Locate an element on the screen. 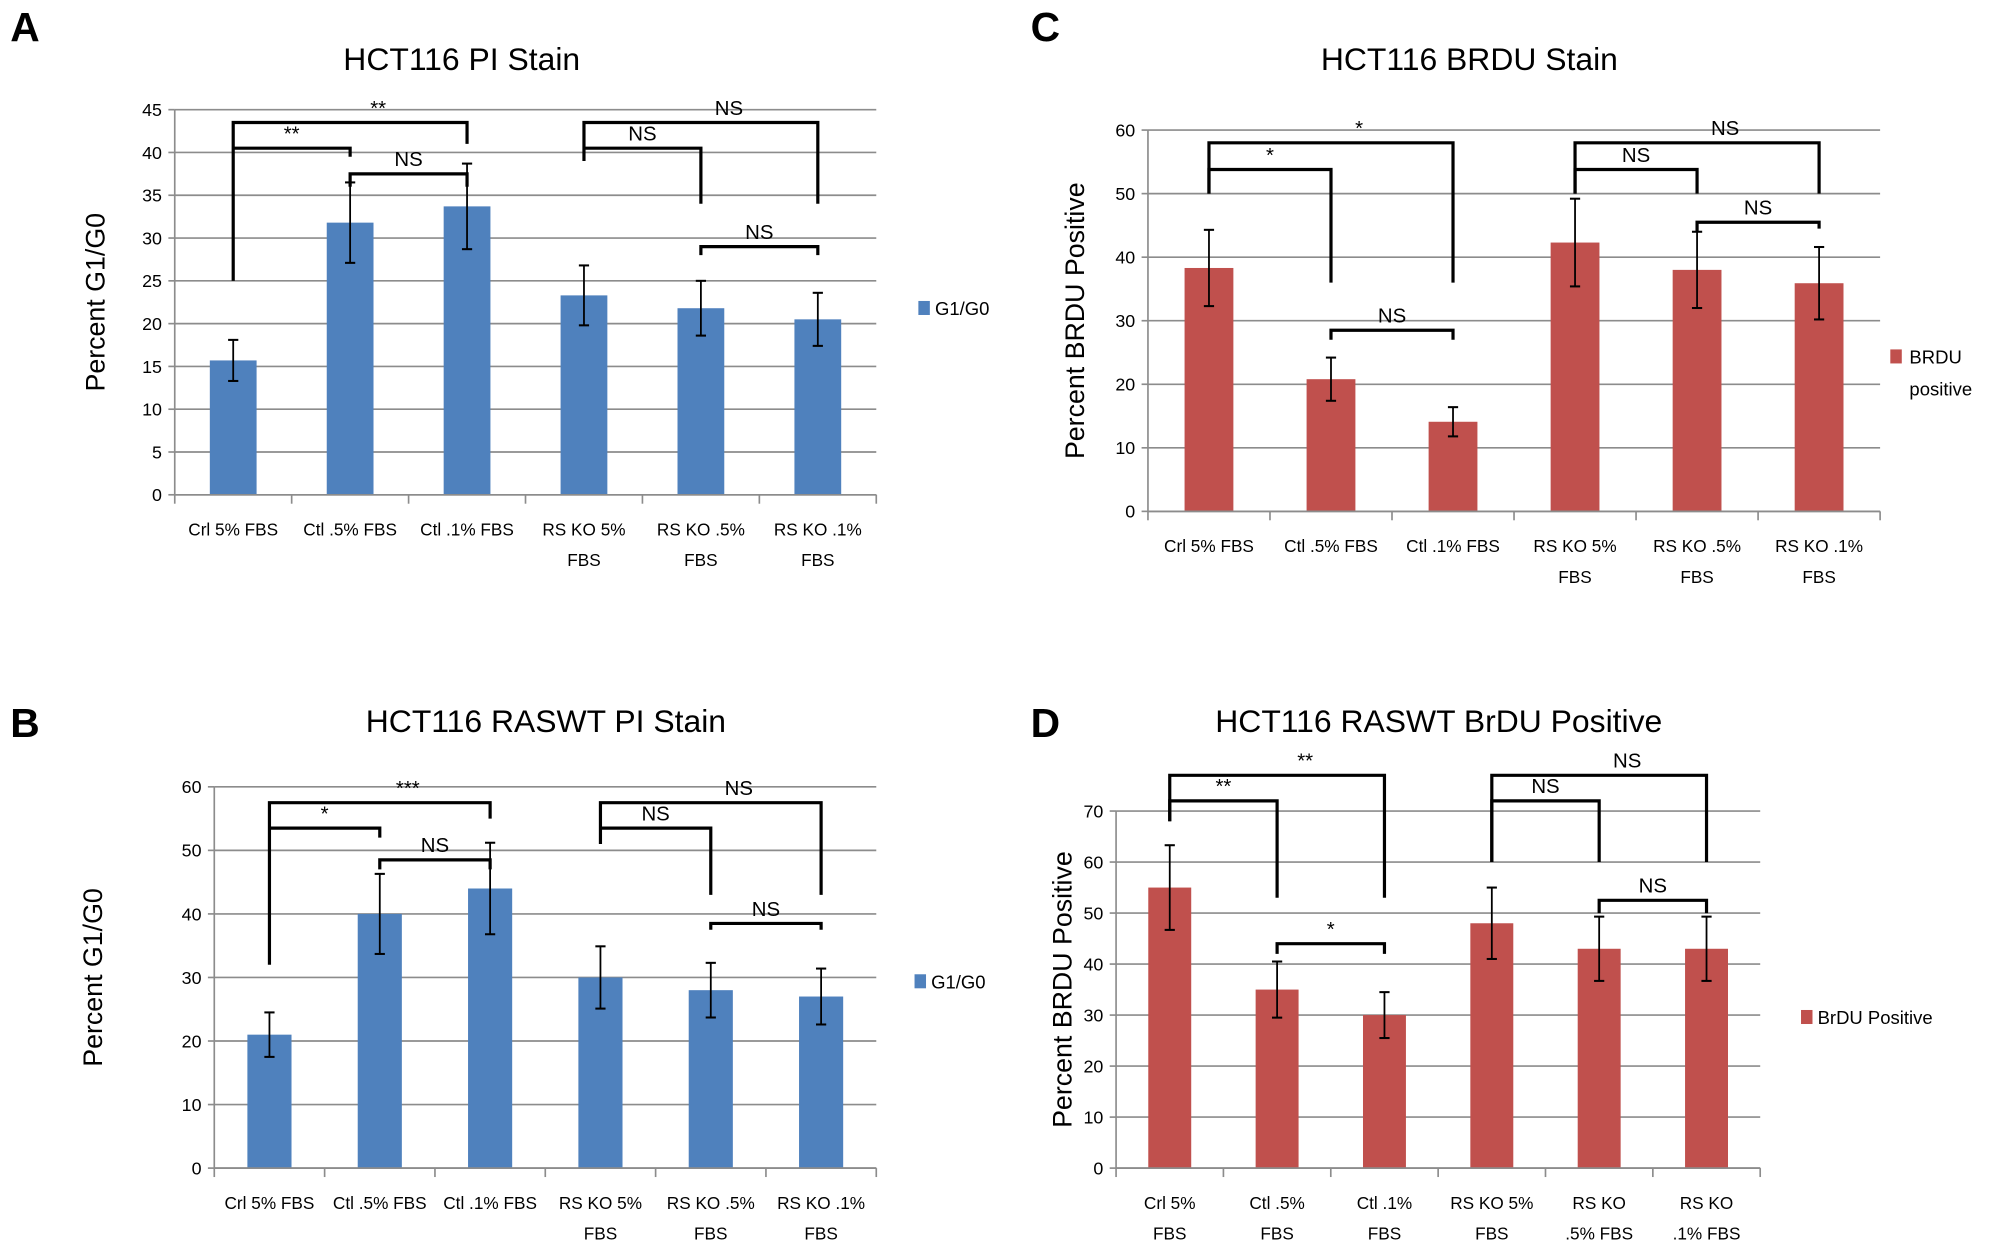  y-tick-label: 15 is located at coordinates (152, 367).